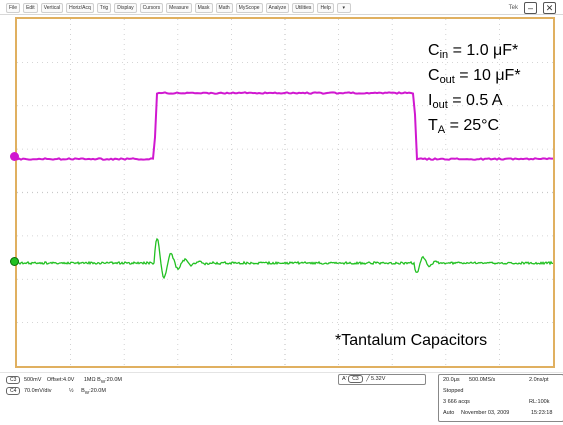 The height and width of the screenshot is (425, 563). I want to click on ch4-scale: 70.0mV/div, so click(38, 391).